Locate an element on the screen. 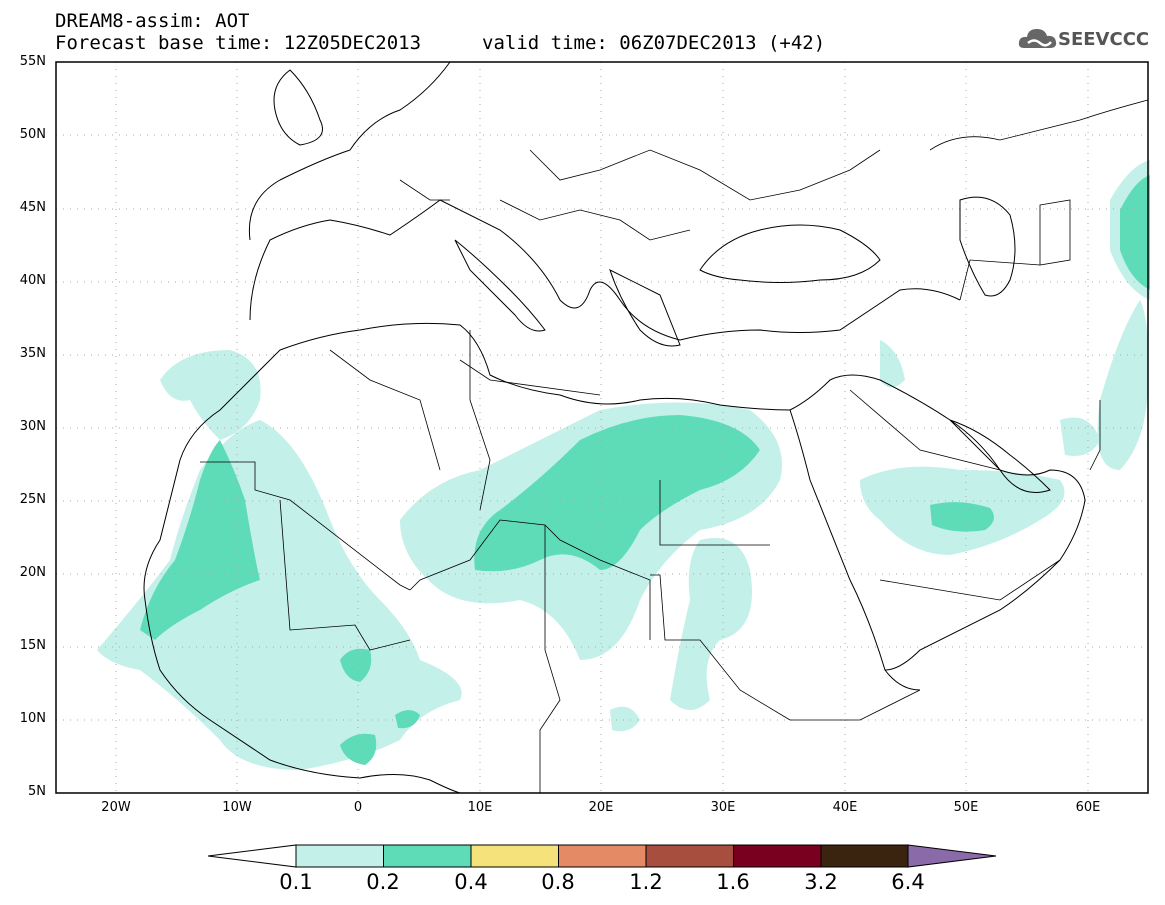  cloud-icon is located at coordinates (1037, 38).